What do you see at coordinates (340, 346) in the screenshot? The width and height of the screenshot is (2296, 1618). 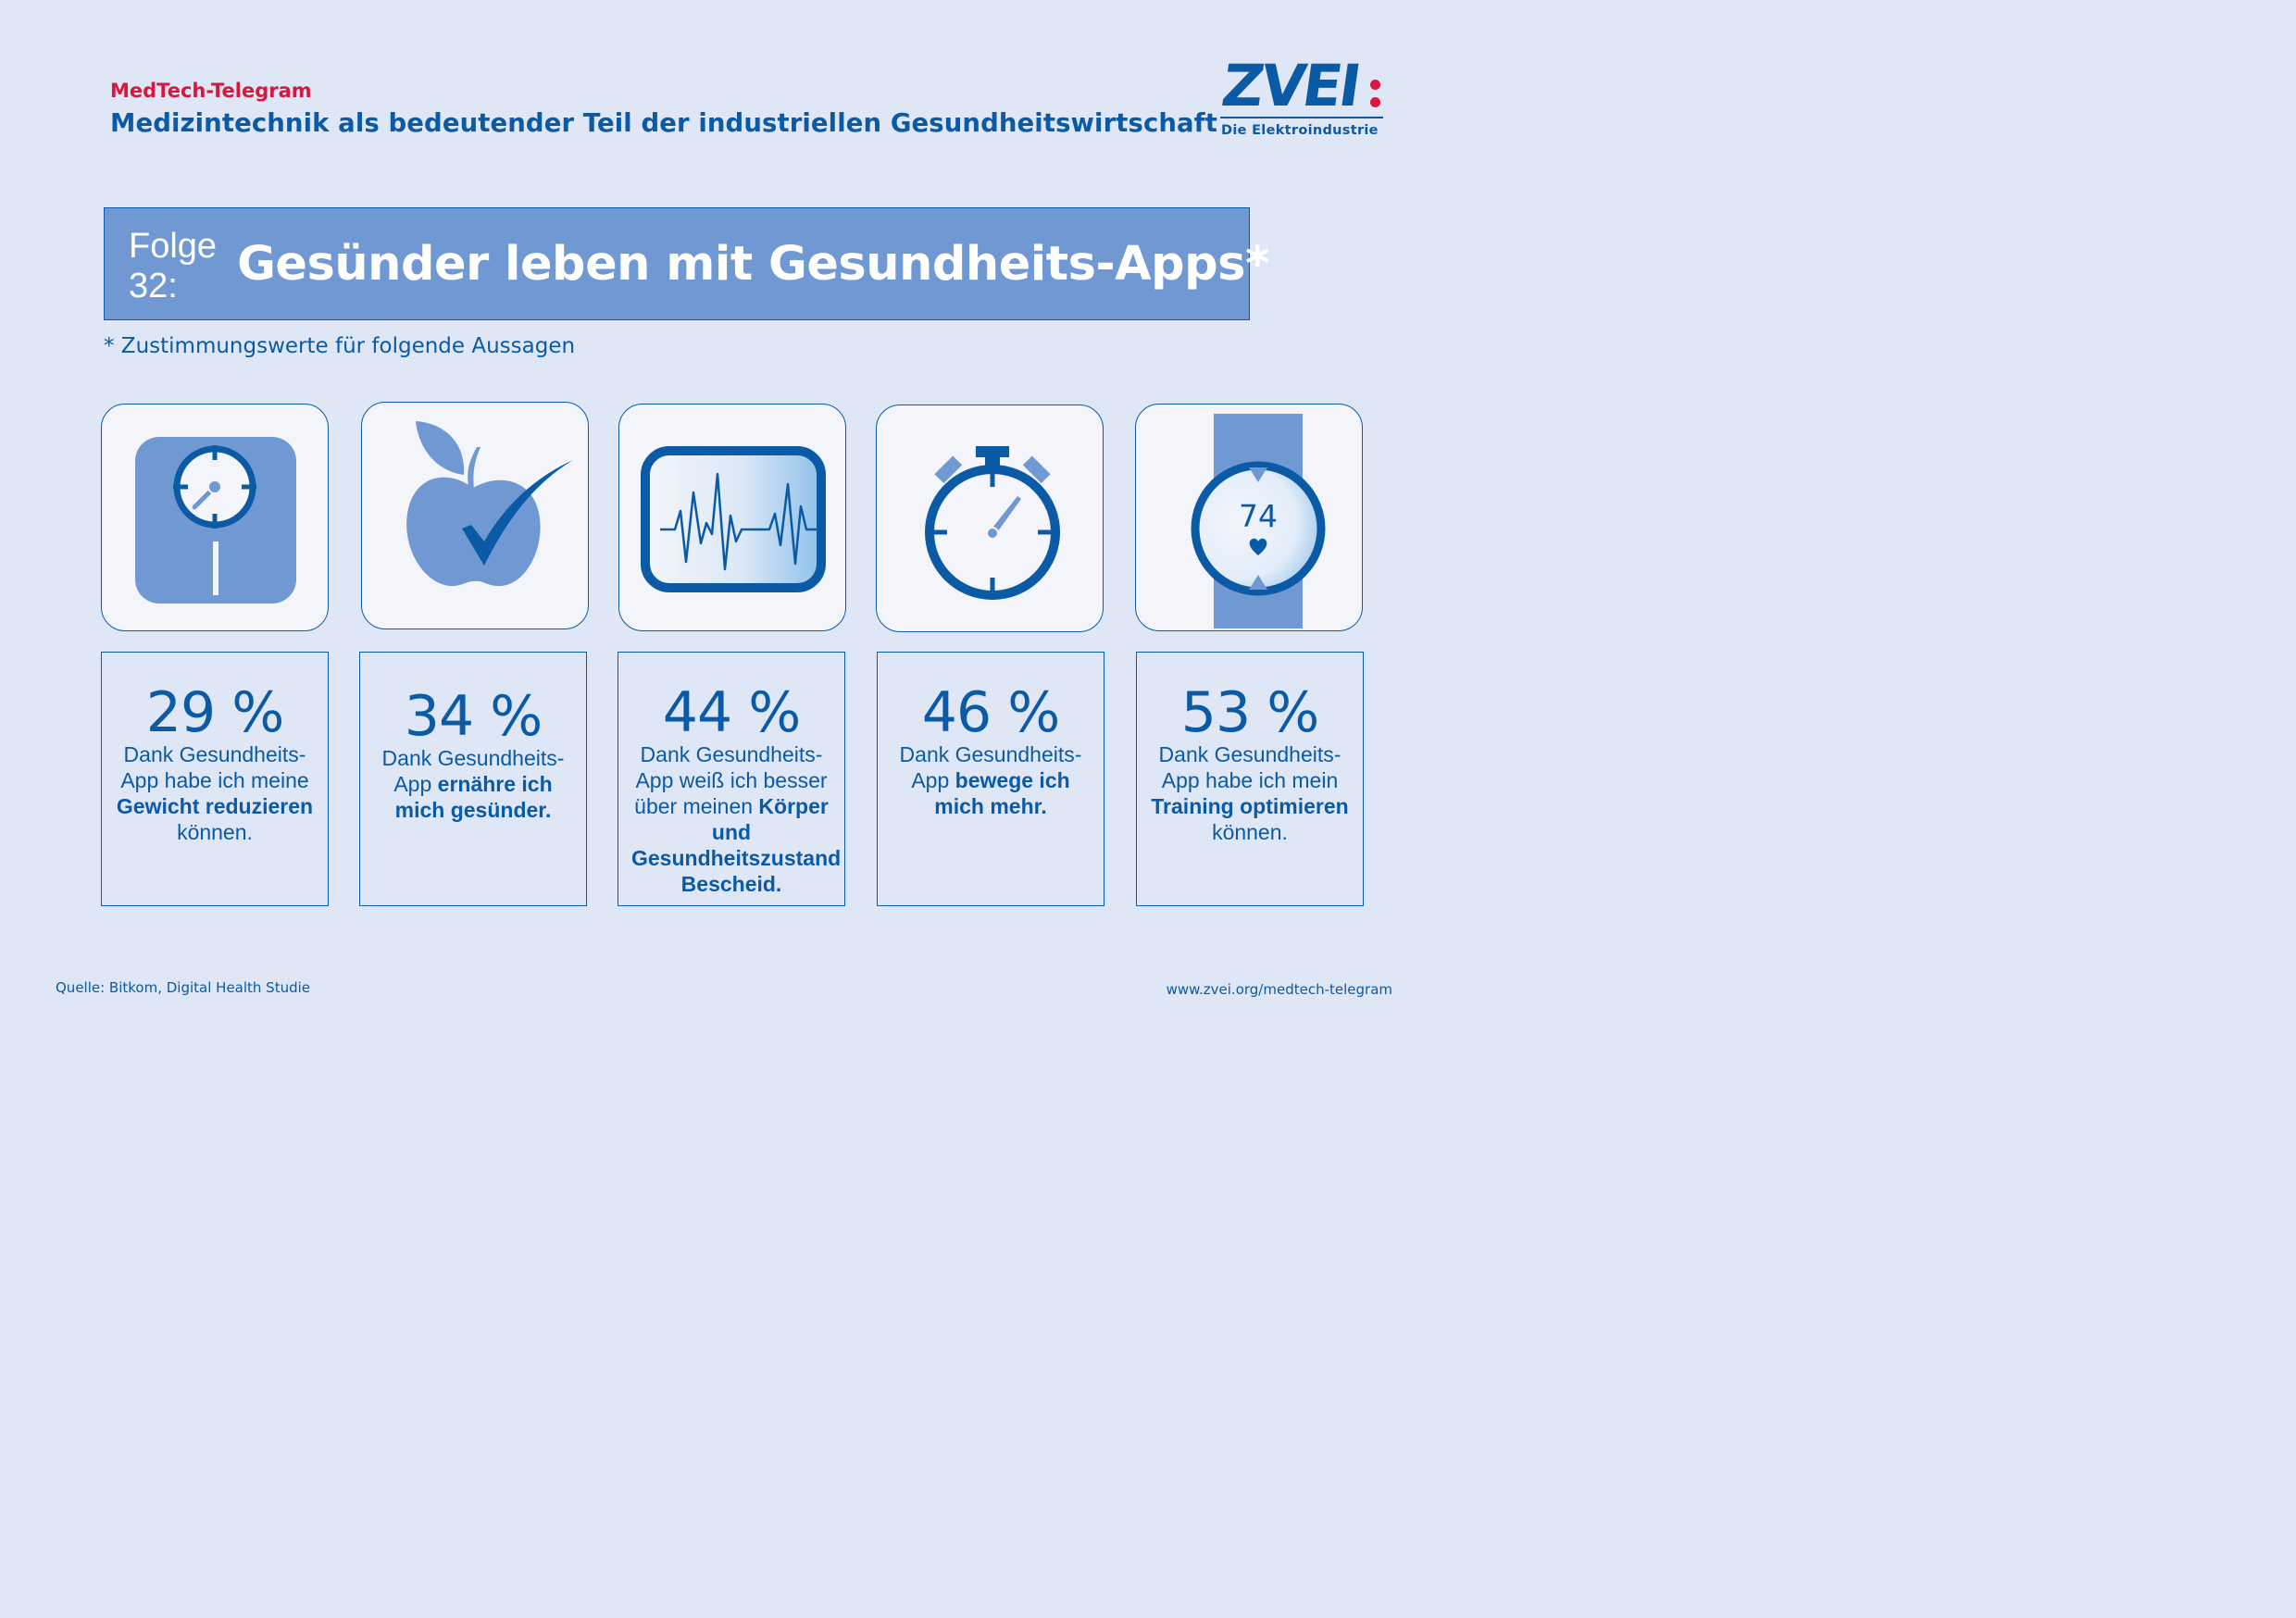 I see `footnote: * Zustimmungswerte für folgende Aussagen` at bounding box center [340, 346].